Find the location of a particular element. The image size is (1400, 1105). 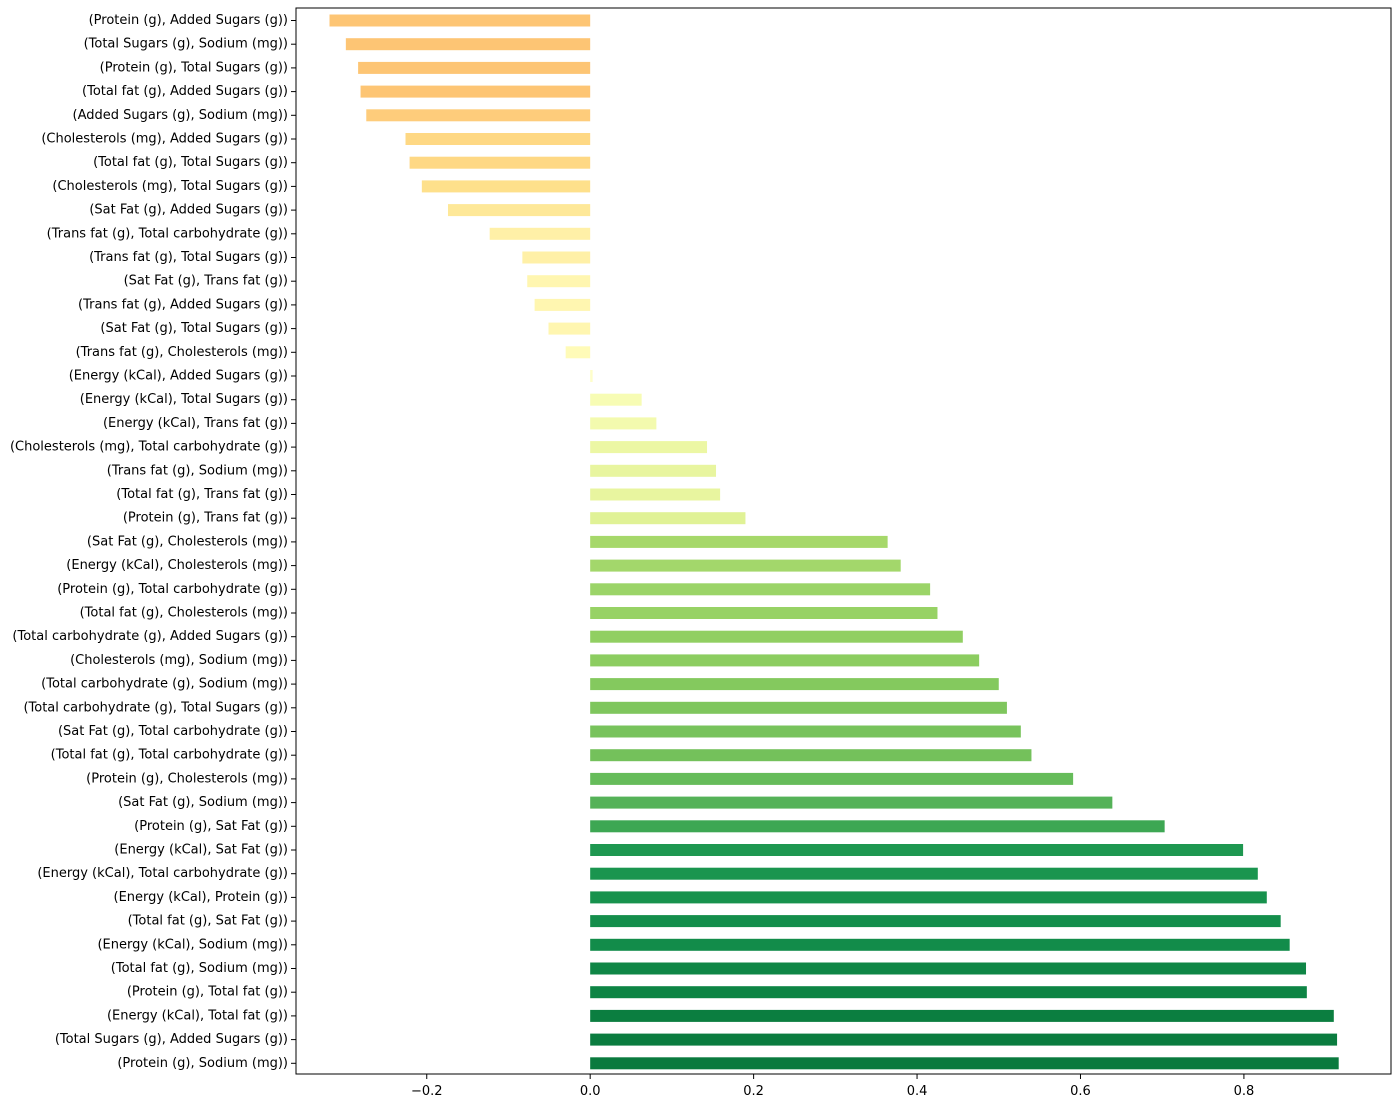

y-tick-label: (Total fat (g), Cholesterols (mg)) is located at coordinates (184, 613).